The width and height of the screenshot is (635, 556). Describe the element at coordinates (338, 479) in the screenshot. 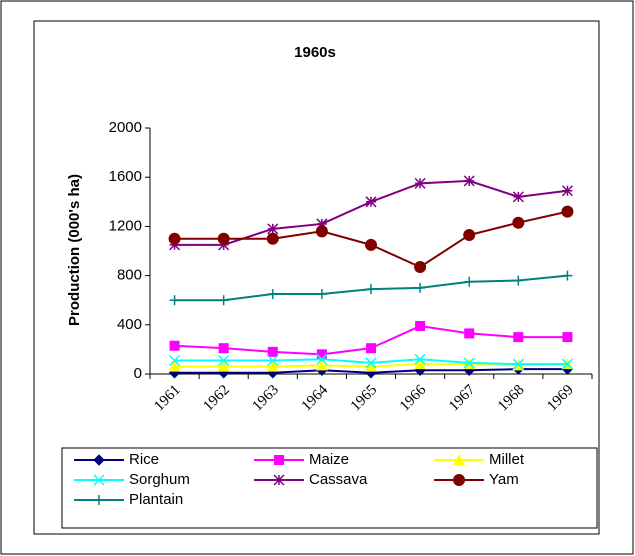

I see `legend-label: Cassava` at that location.